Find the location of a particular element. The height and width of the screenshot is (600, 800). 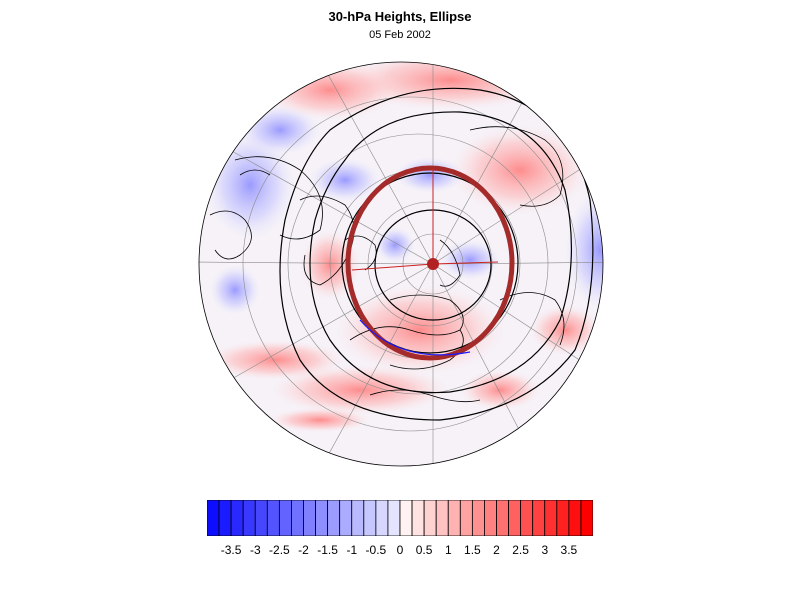

colorbar is located at coordinates (400, 518).